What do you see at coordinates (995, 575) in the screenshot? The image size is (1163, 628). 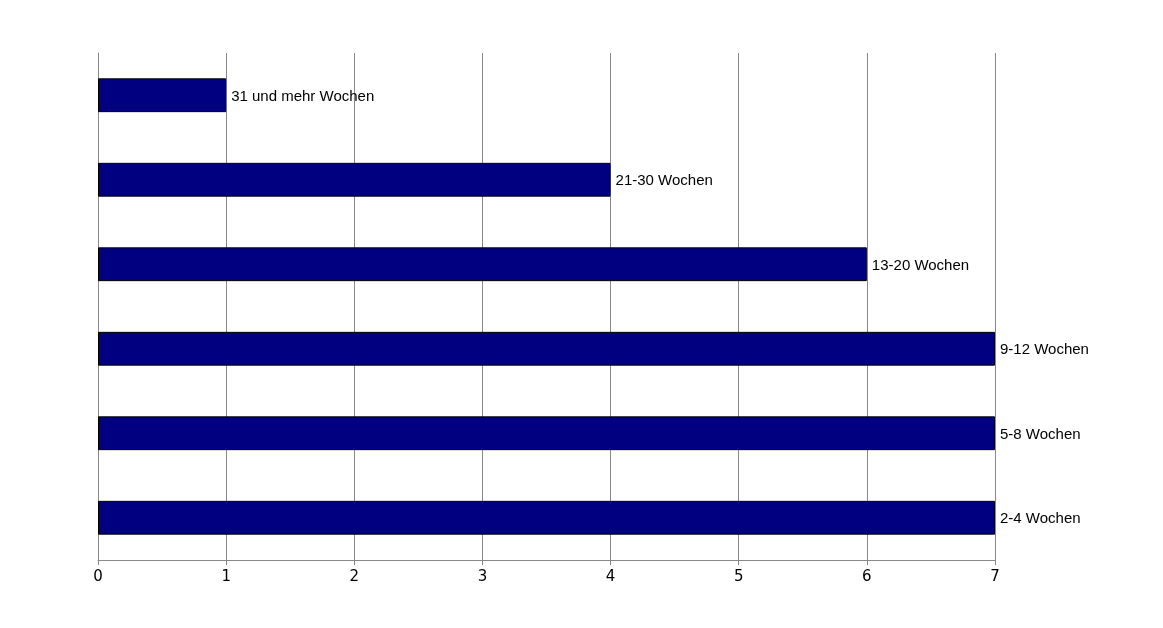 I see `x-tick-label: 7` at bounding box center [995, 575].